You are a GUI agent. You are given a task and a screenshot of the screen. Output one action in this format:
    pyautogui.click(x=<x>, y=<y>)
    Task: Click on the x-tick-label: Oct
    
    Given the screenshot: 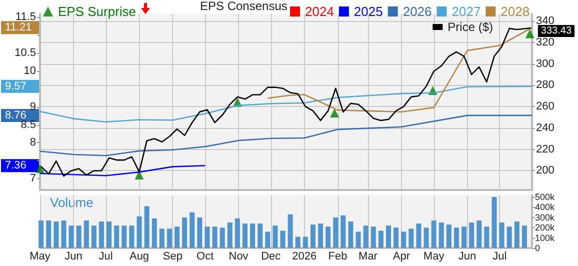 What is the action you would take?
    pyautogui.click(x=205, y=256)
    